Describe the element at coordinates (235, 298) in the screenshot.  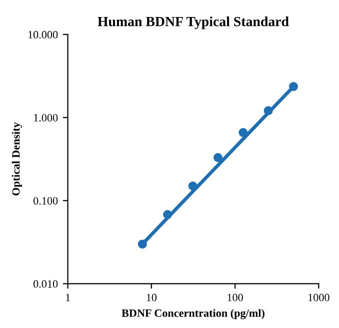
I see `x-tick-label: 100` at that location.